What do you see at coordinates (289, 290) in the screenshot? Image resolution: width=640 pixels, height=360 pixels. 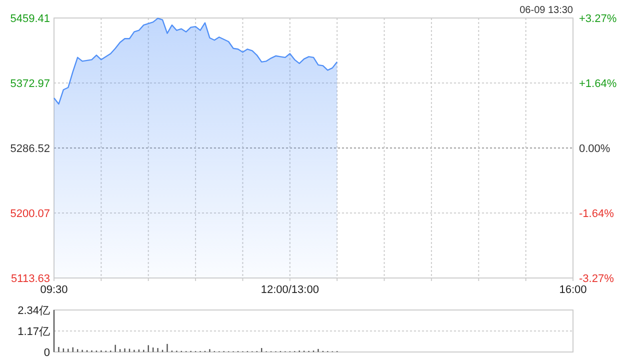 I see `x-tick-label: 12:00/13:00` at bounding box center [289, 290].